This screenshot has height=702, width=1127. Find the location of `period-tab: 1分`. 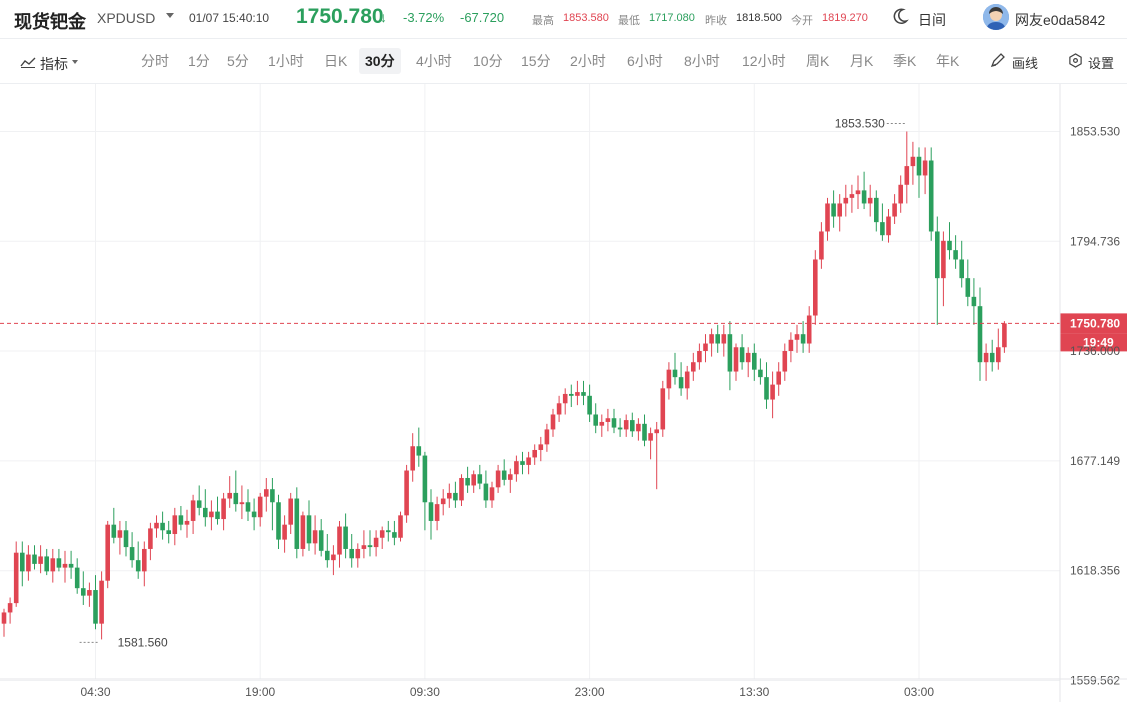

period-tab: 1分 is located at coordinates (199, 61).